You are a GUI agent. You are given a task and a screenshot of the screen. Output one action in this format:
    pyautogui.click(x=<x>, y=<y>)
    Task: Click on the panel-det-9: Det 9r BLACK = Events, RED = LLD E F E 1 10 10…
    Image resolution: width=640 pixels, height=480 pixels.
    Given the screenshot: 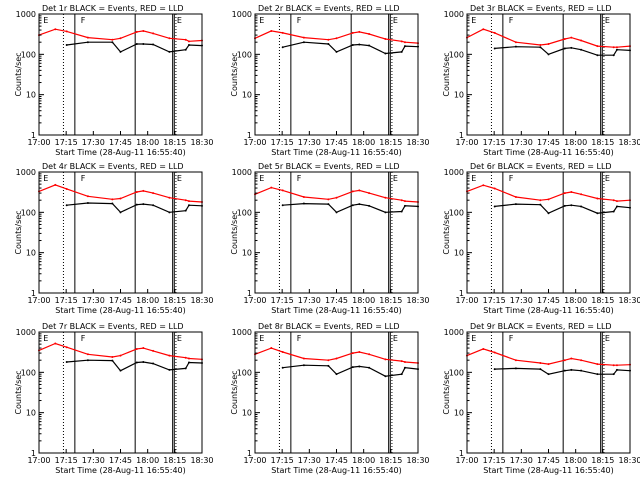 What is the action you would take?
    pyautogui.click(x=541, y=398)
    